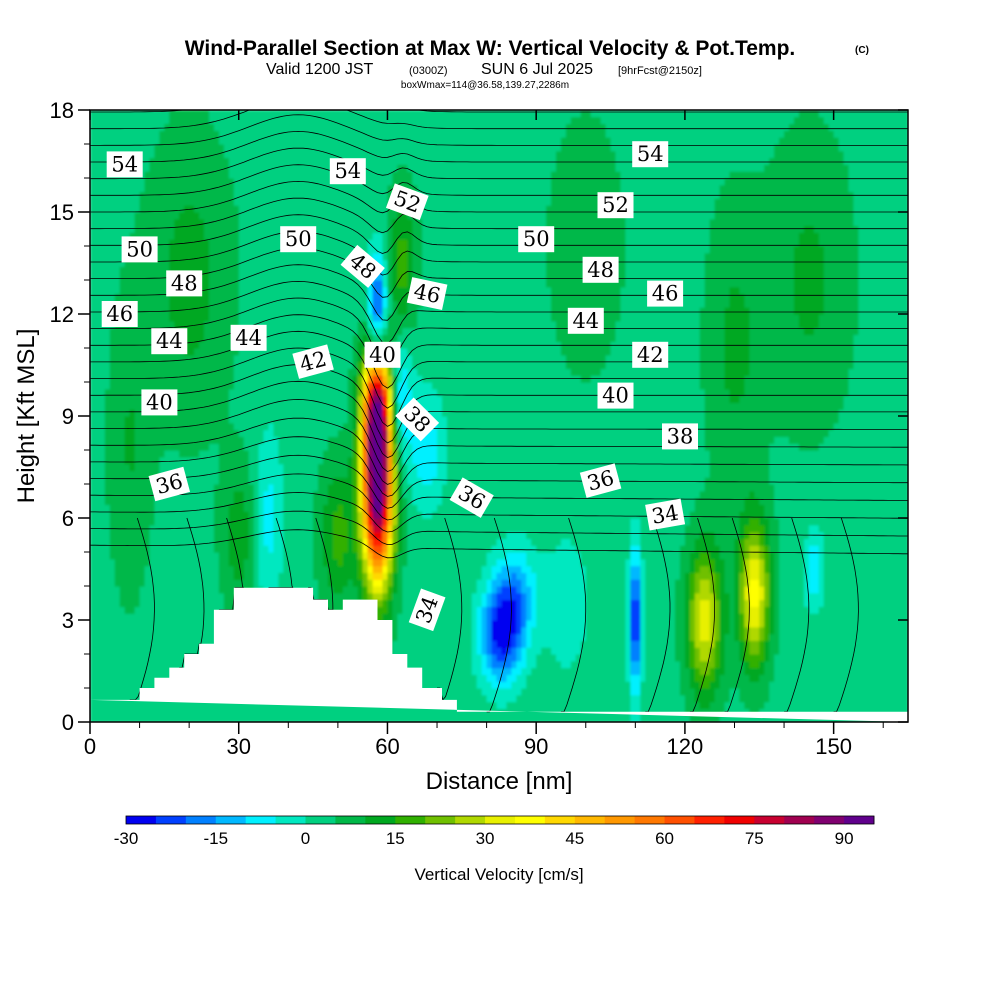  What do you see at coordinates (485, 838) in the screenshot?
I see `colorbar-label: 30` at bounding box center [485, 838].